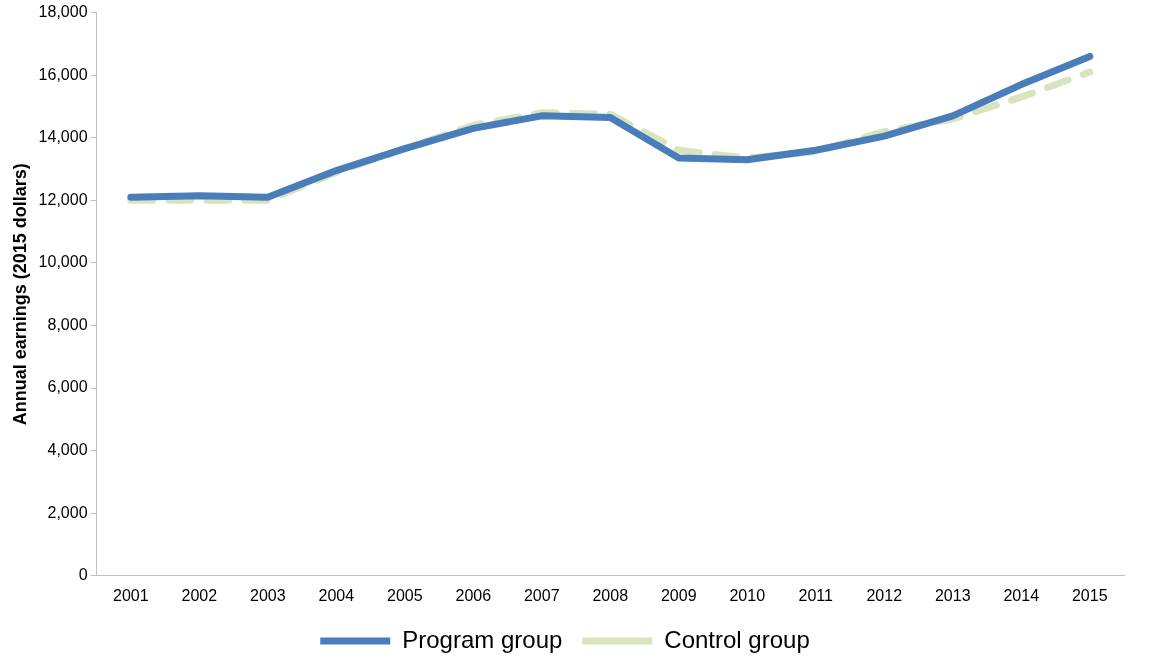 The width and height of the screenshot is (1154, 663). I want to click on y-tick-label: 10,000, so click(63, 262).